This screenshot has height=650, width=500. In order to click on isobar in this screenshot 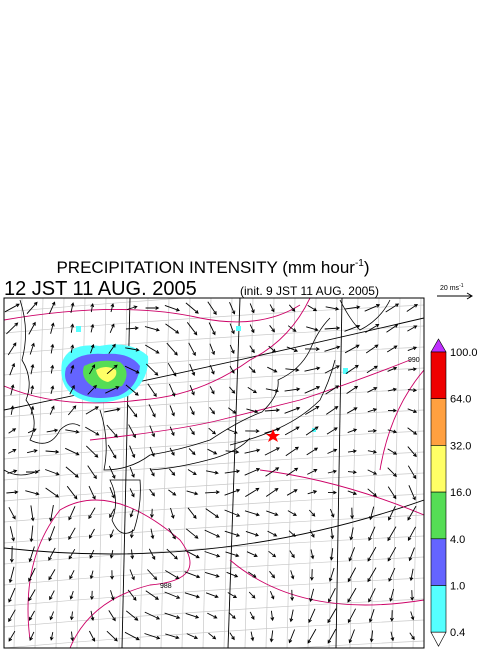, I will do `click(157, 351)`.